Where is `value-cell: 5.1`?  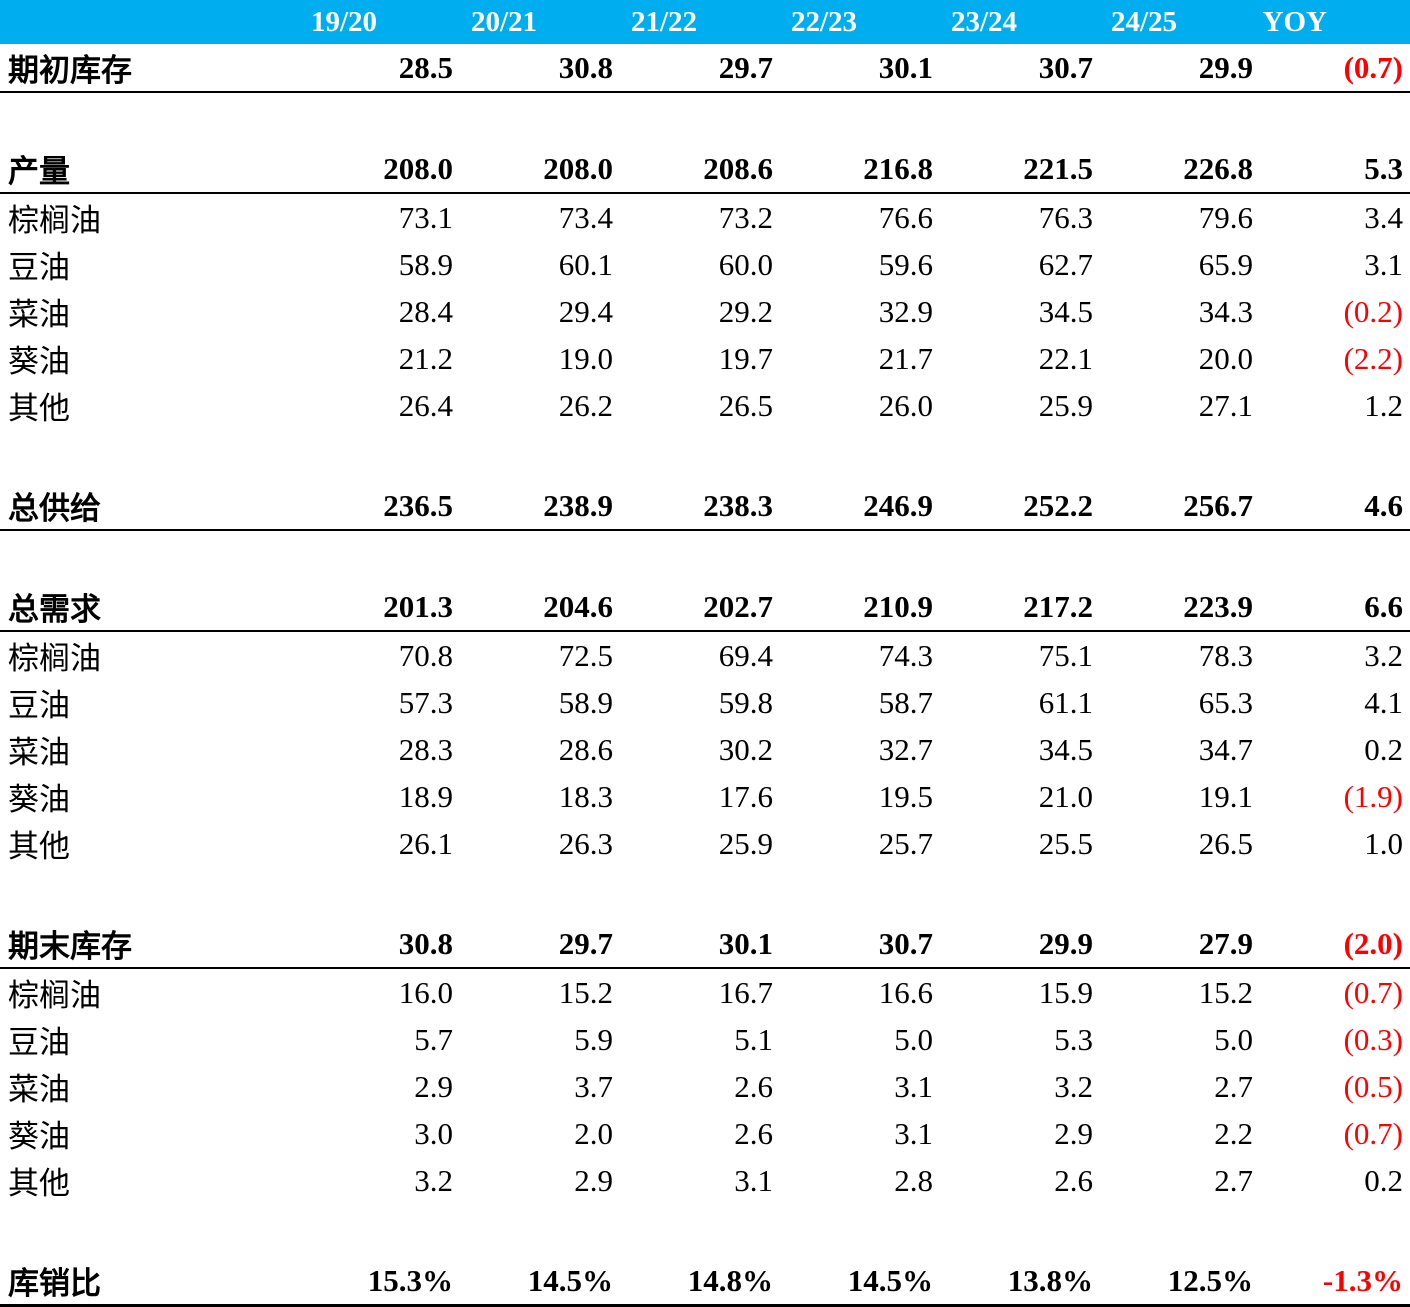 value-cell: 5.1 is located at coordinates (753, 1039).